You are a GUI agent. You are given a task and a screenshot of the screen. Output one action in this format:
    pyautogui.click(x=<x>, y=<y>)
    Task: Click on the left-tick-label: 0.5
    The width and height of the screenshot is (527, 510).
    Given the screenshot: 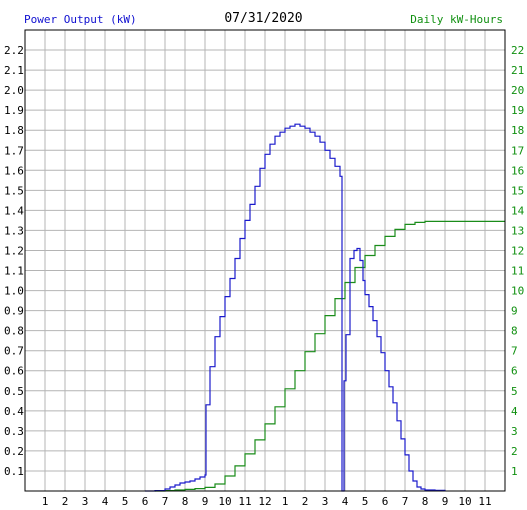 What is the action you would take?
    pyautogui.click(x=14, y=391)
    